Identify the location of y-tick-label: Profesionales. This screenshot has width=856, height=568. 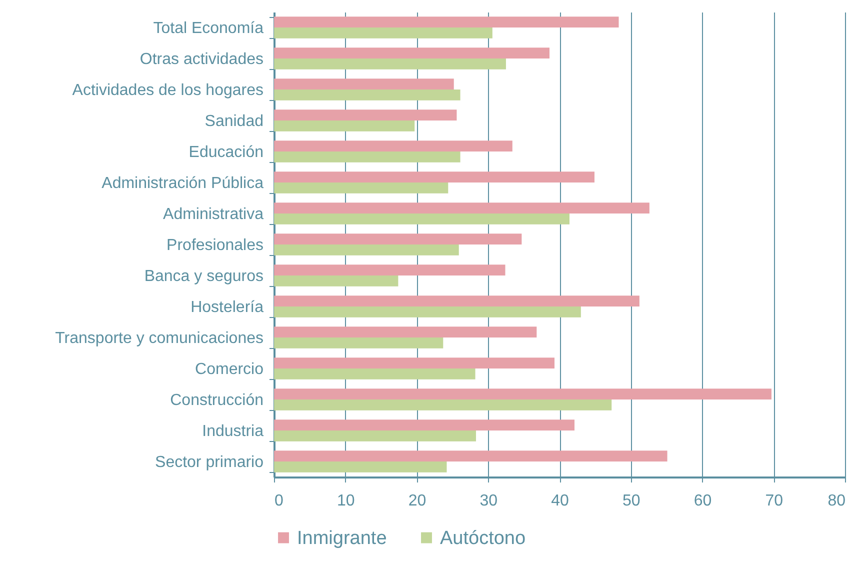
(215, 245).